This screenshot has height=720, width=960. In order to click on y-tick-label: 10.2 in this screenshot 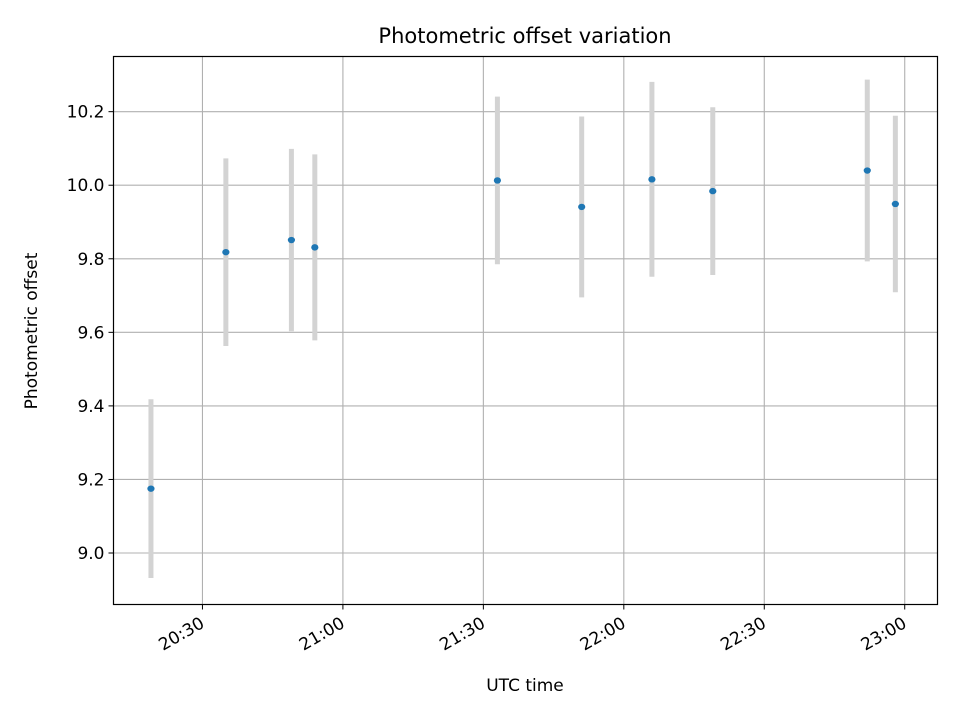, I will do `click(86, 113)`.